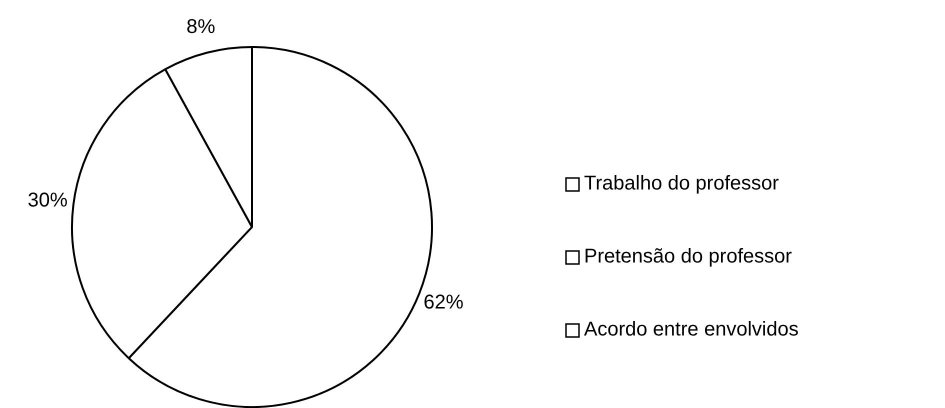 This screenshot has height=408, width=945. Describe the element at coordinates (201, 27) in the screenshot. I see `data-label: 8%` at that location.